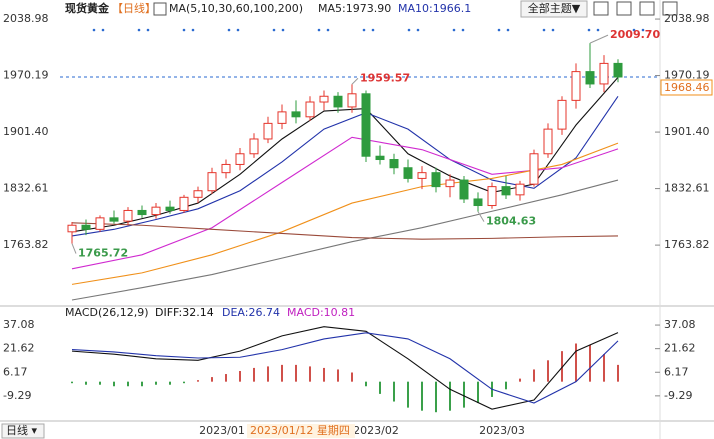 Image resolution: width=714 pixels, height=439 pixels. What do you see at coordinates (134, 8) in the screenshot?
I see `period-label: 【日线】` at bounding box center [134, 8].